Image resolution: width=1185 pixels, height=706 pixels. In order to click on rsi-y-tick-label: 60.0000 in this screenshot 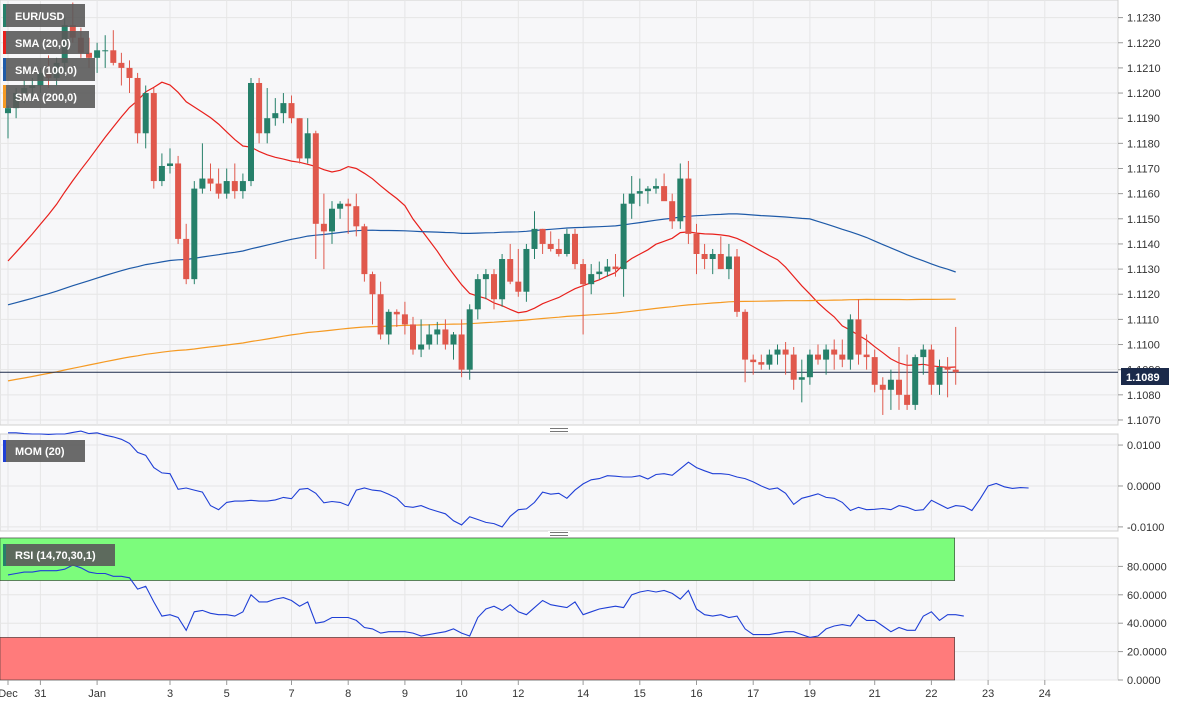, I will do `click(1147, 596)`.